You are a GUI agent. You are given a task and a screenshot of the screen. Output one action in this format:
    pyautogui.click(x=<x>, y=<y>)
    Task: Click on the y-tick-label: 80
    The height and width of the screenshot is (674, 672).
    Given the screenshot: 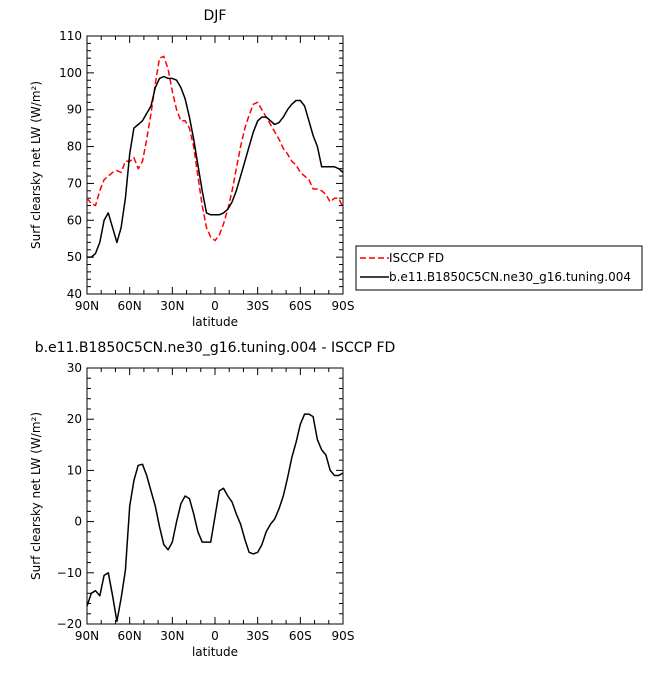 What is the action you would take?
    pyautogui.click(x=74, y=147)
    